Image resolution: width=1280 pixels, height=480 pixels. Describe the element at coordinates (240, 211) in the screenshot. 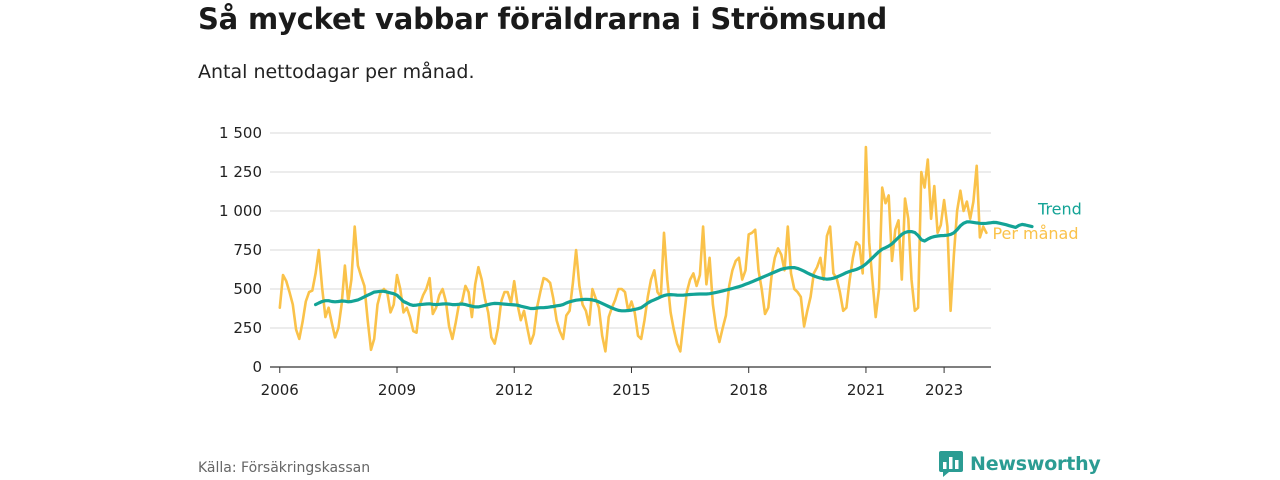

I see `y-tick-label: 1 000` at that location.